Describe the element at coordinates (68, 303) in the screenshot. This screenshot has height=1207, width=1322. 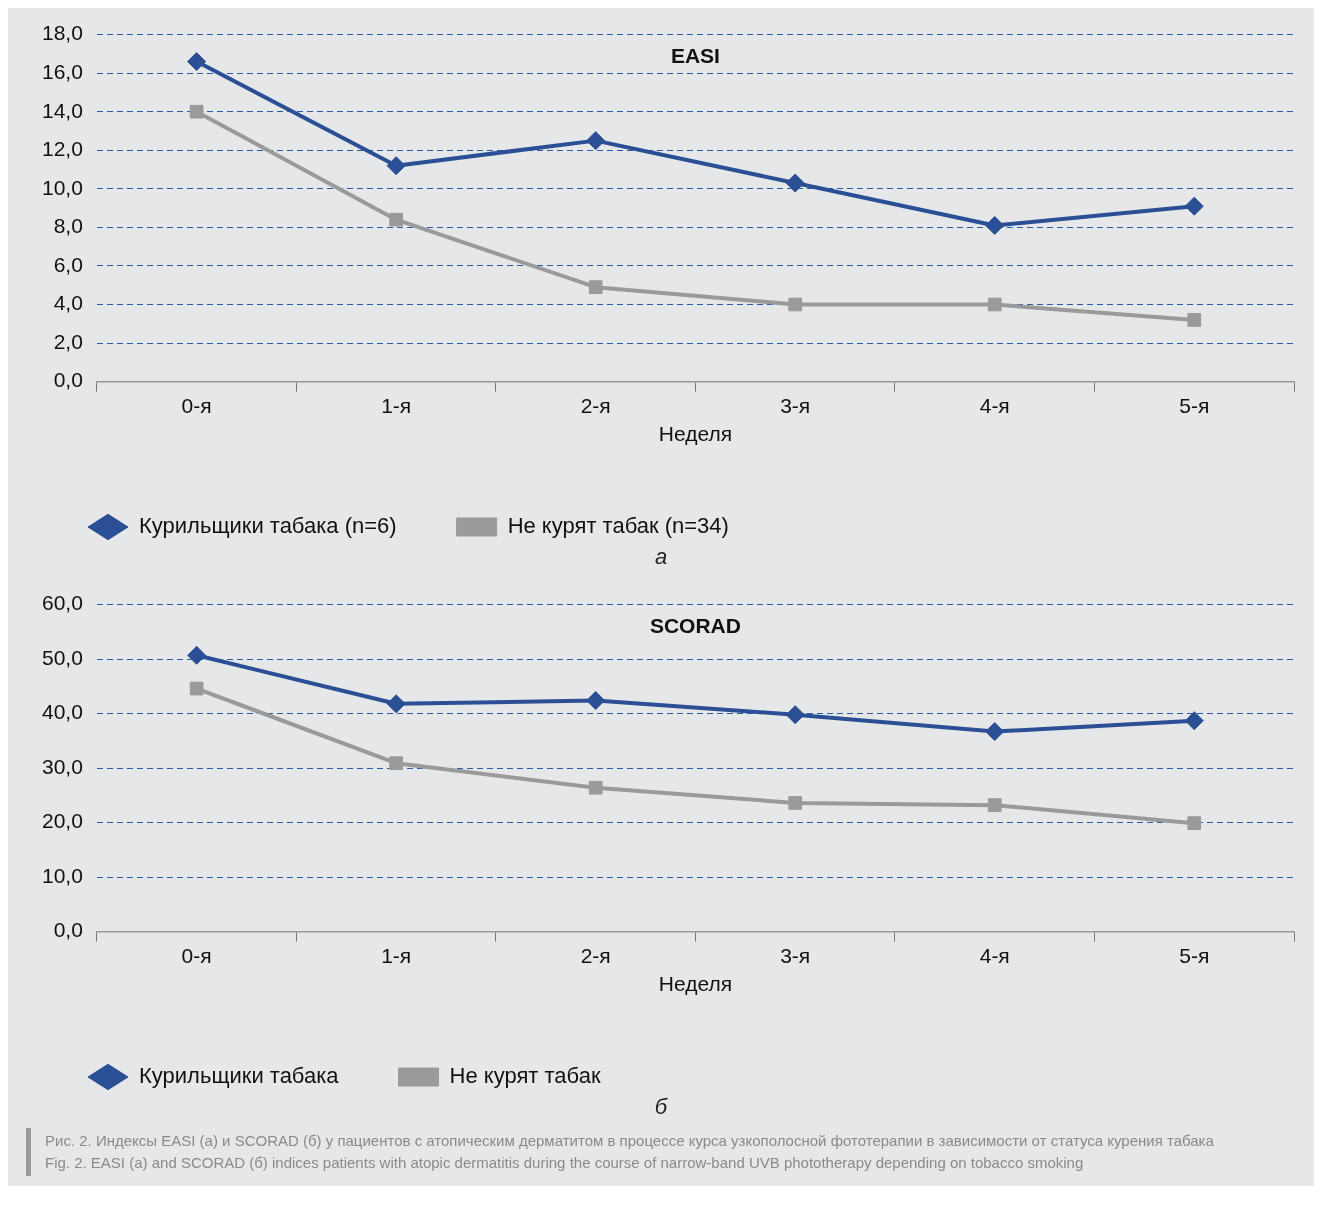
I see `y-tick-label: 4,0` at that location.